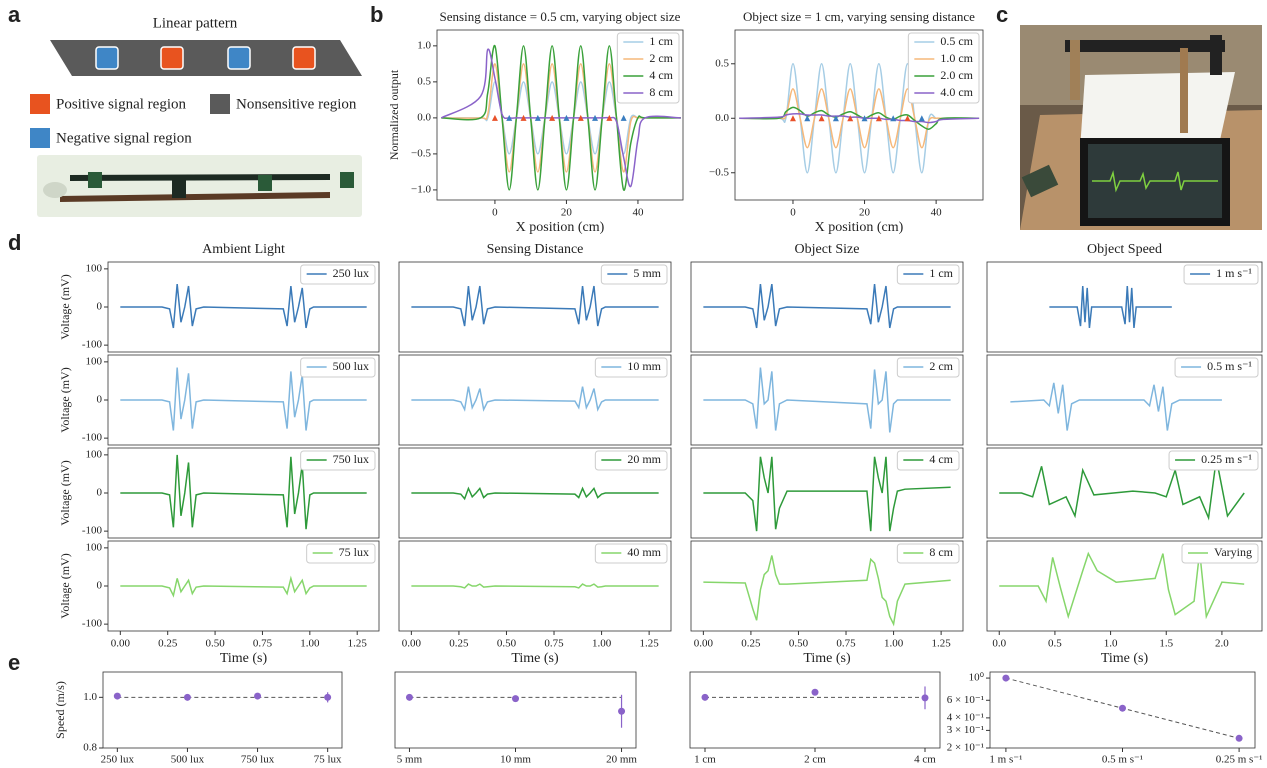 The height and width of the screenshot is (768, 1267). Describe the element at coordinates (60, 710) in the screenshot. I see `y-axis-label: Speed (m/s)` at that location.